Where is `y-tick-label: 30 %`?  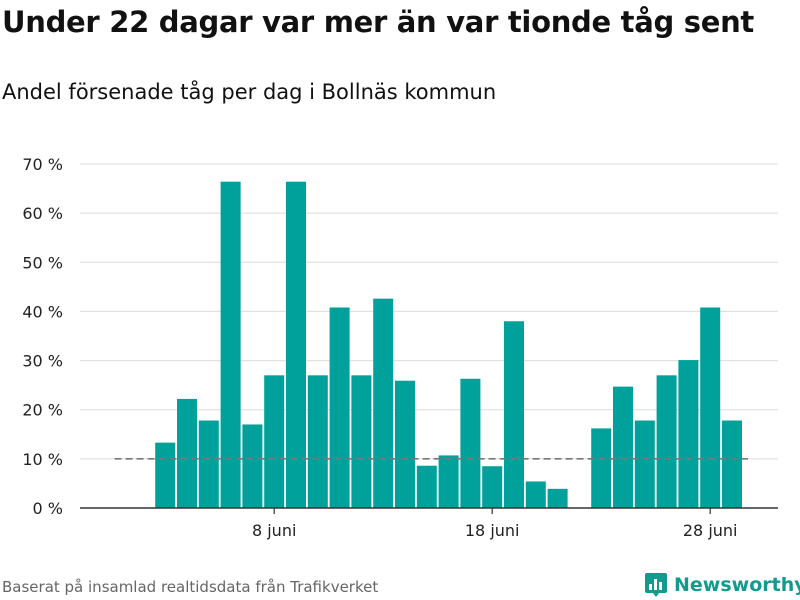 y-tick-label: 30 % is located at coordinates (42, 361).